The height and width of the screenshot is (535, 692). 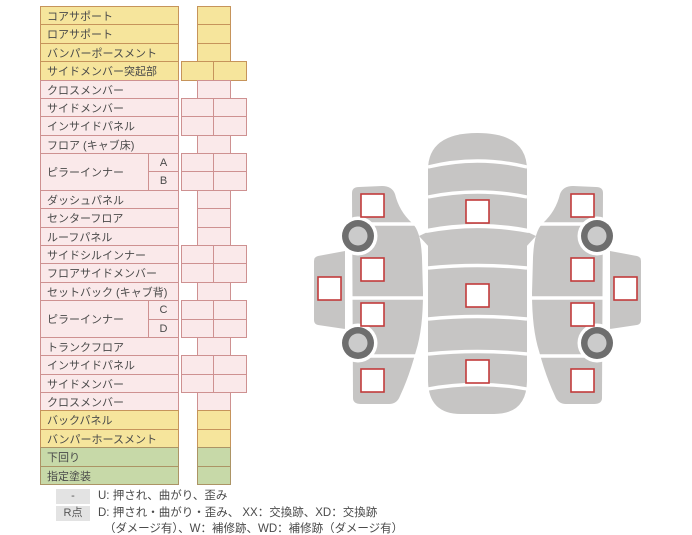 What do you see at coordinates (163, 496) in the screenshot?
I see `legend-text: U: 押され、曲がり、歪み` at bounding box center [163, 496].